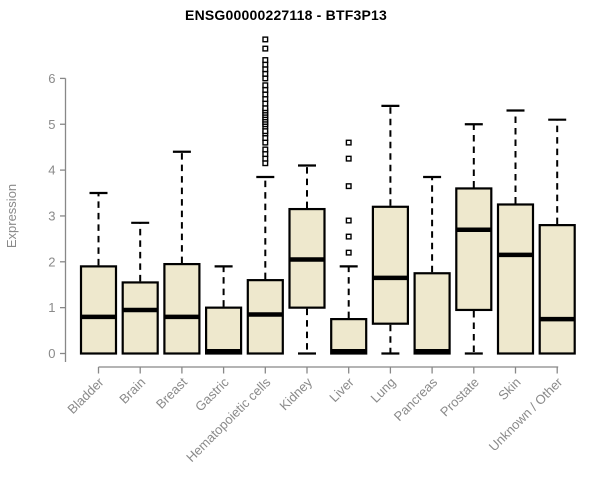 This screenshot has width=600, height=500. Describe the element at coordinates (11, 216) in the screenshot. I see `y-axis-title: Expression` at that location.